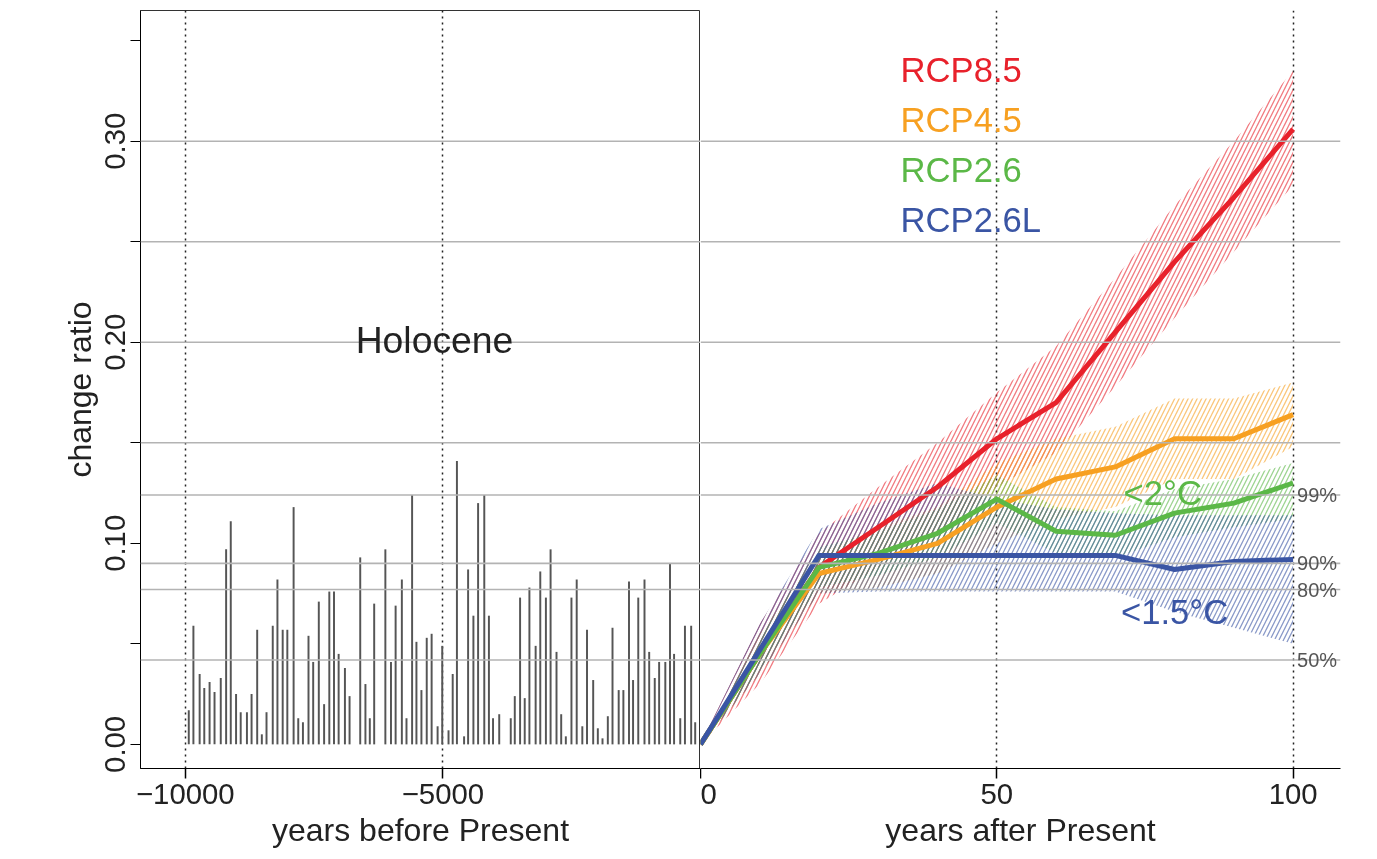 This screenshot has width=1377, height=859. I want to click on x-tick-label: −10000, so click(185, 793).